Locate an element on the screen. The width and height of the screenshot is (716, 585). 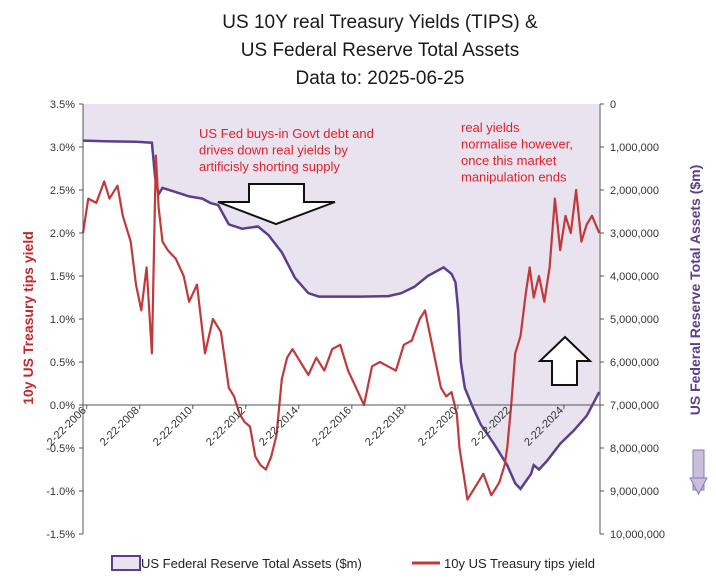
annotation-yields-text: normalise however, is located at coordinates (517, 144).